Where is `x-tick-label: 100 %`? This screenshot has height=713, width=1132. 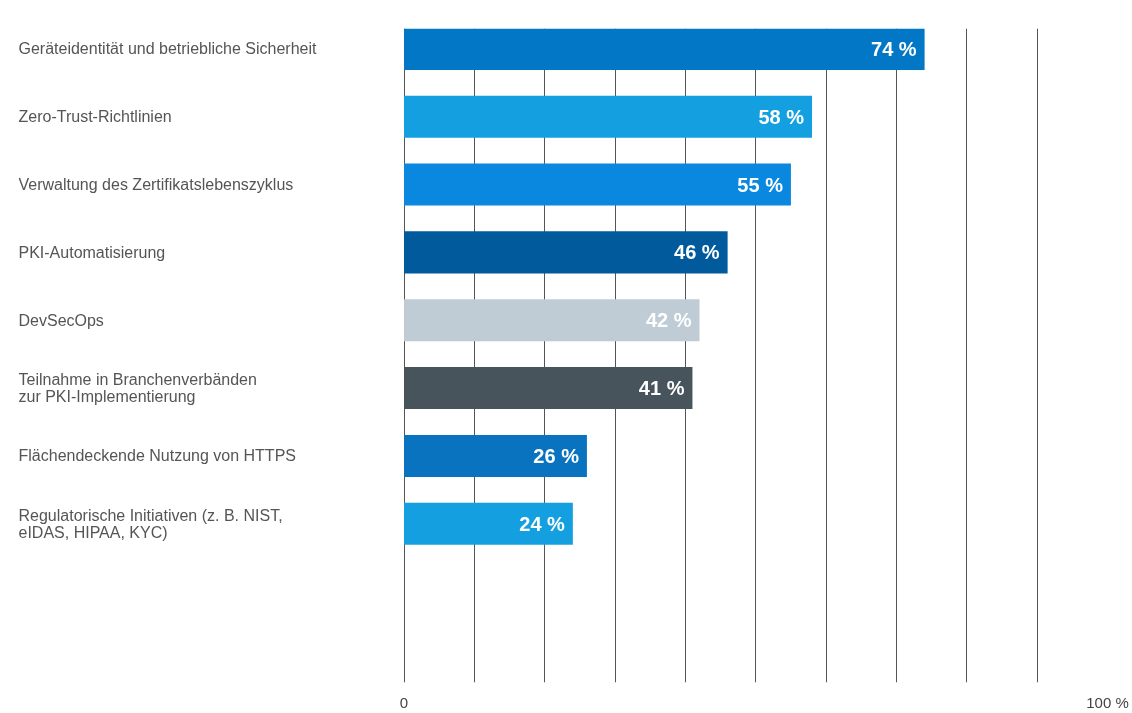
x-tick-label: 100 % is located at coordinates (1107, 702).